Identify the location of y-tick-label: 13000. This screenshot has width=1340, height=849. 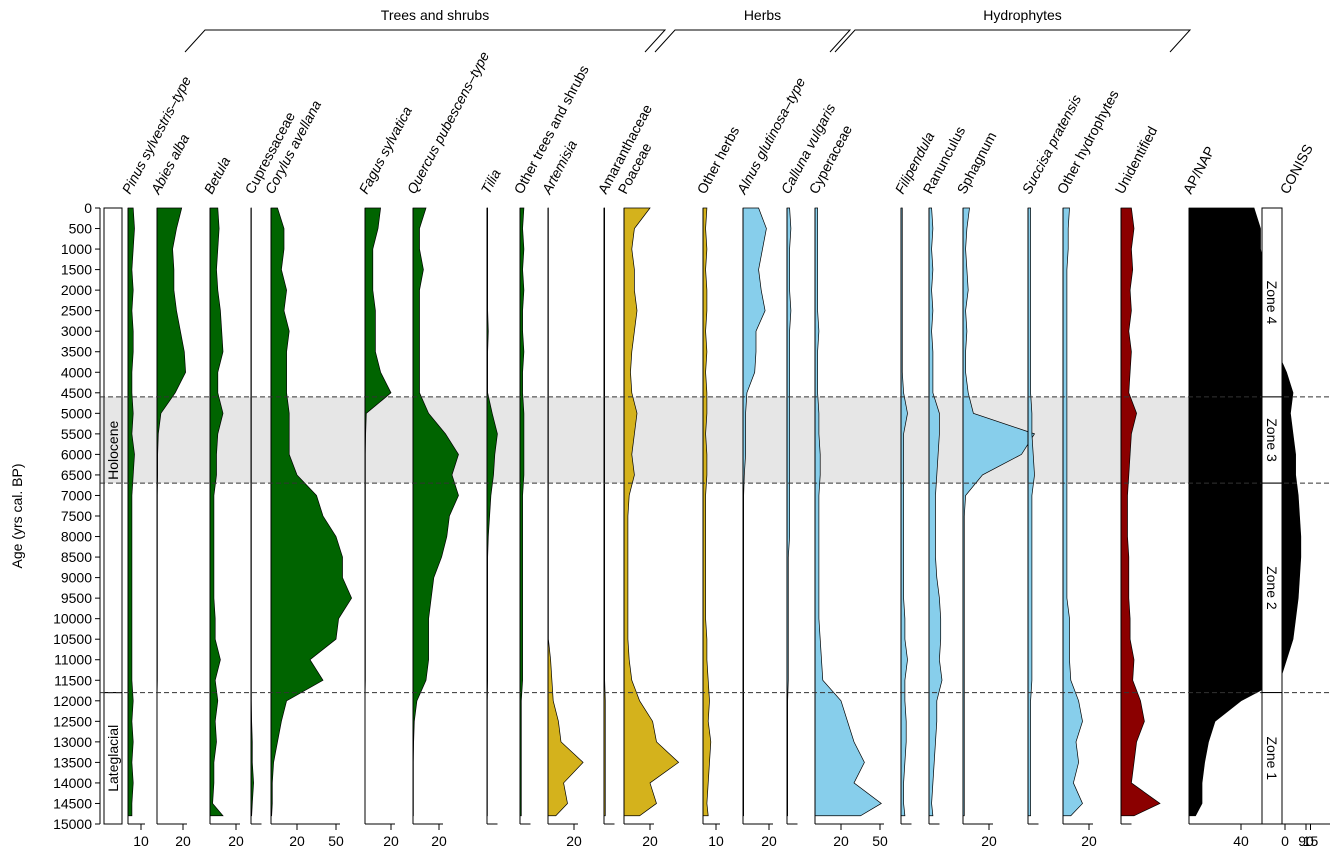
(72, 742).